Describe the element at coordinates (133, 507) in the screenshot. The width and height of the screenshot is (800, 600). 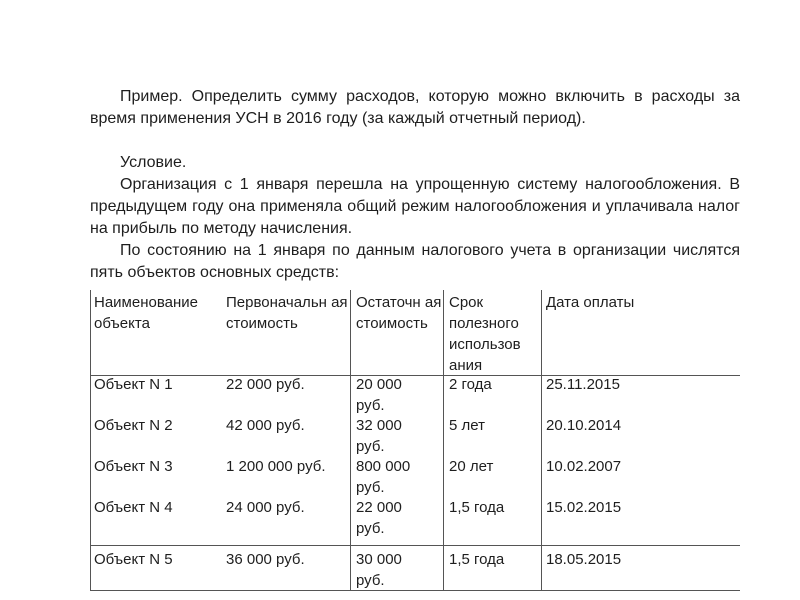
I see `table-cell: Объект N 4` at that location.